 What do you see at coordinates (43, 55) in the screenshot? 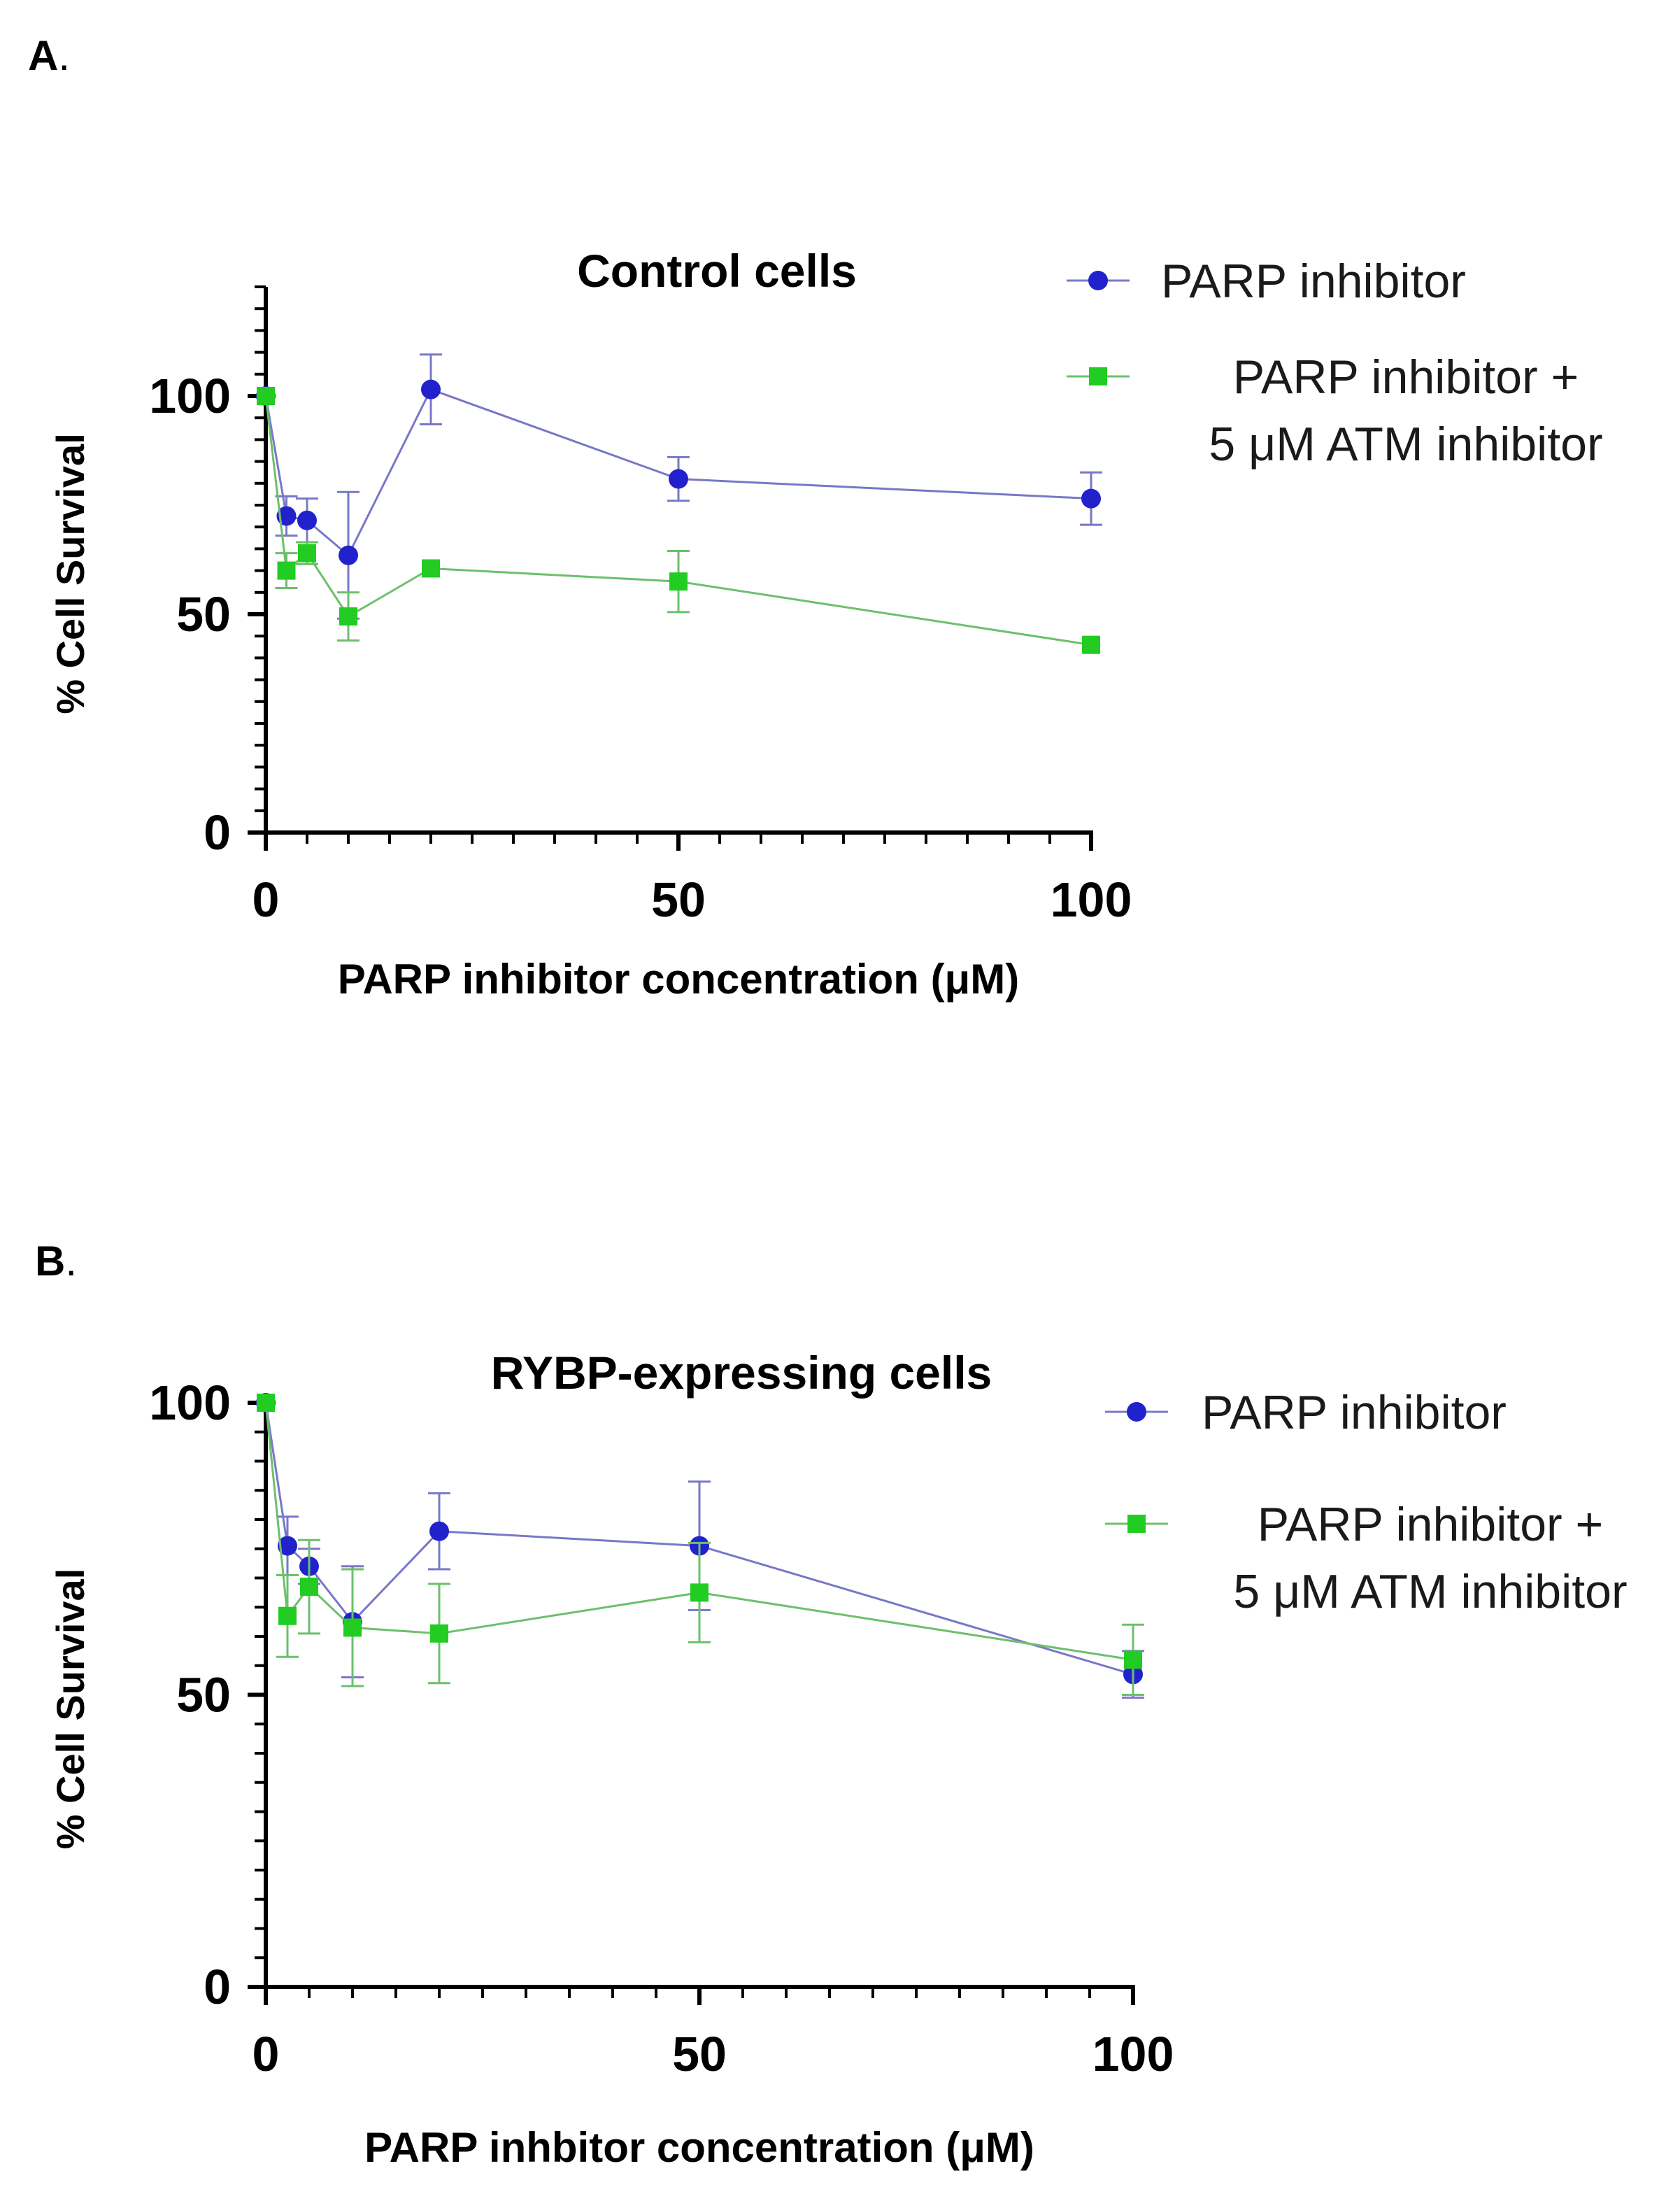
I see `panel-a-letter: A` at bounding box center [43, 55].